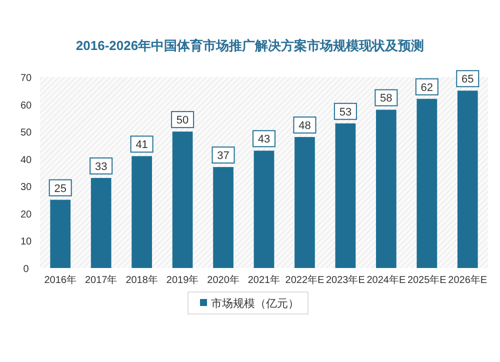  I want to click on x-tick-label: 2017年, so click(101, 280).